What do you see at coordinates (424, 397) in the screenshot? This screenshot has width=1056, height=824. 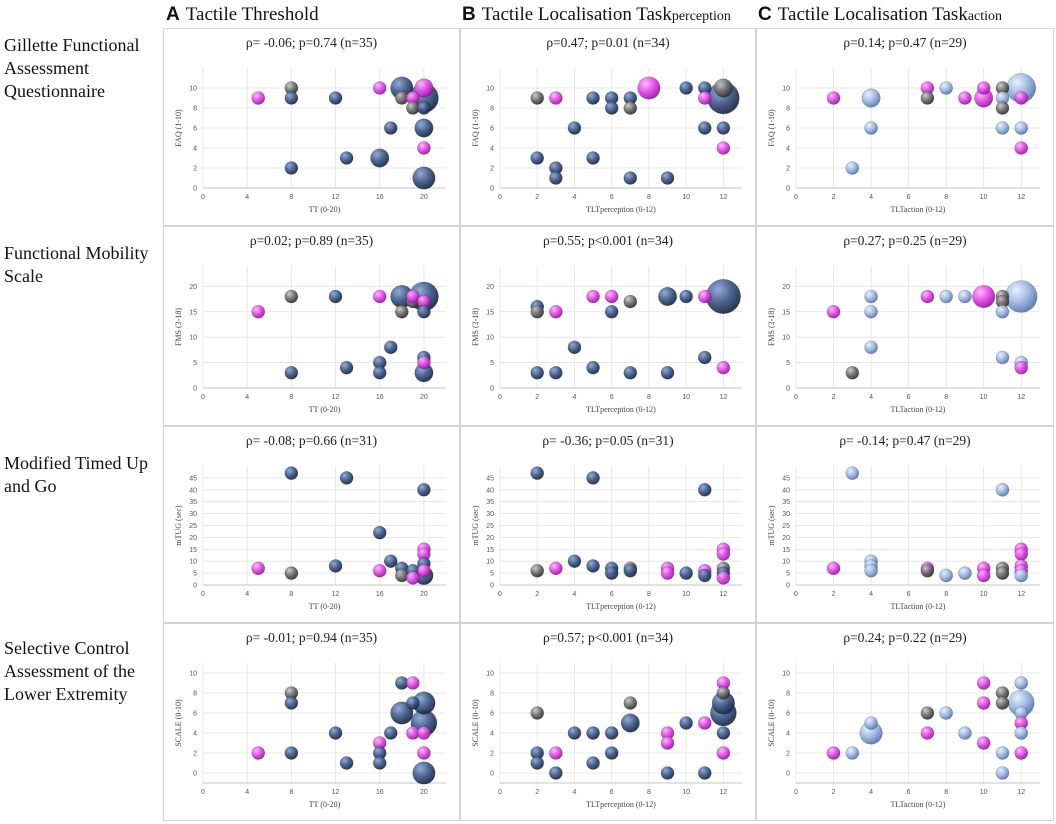 I see `x-tick-label: 20` at bounding box center [424, 397].